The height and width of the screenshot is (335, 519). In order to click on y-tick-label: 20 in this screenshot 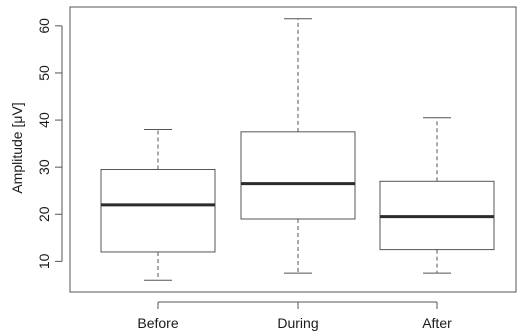, I will do `click(44, 214)`.